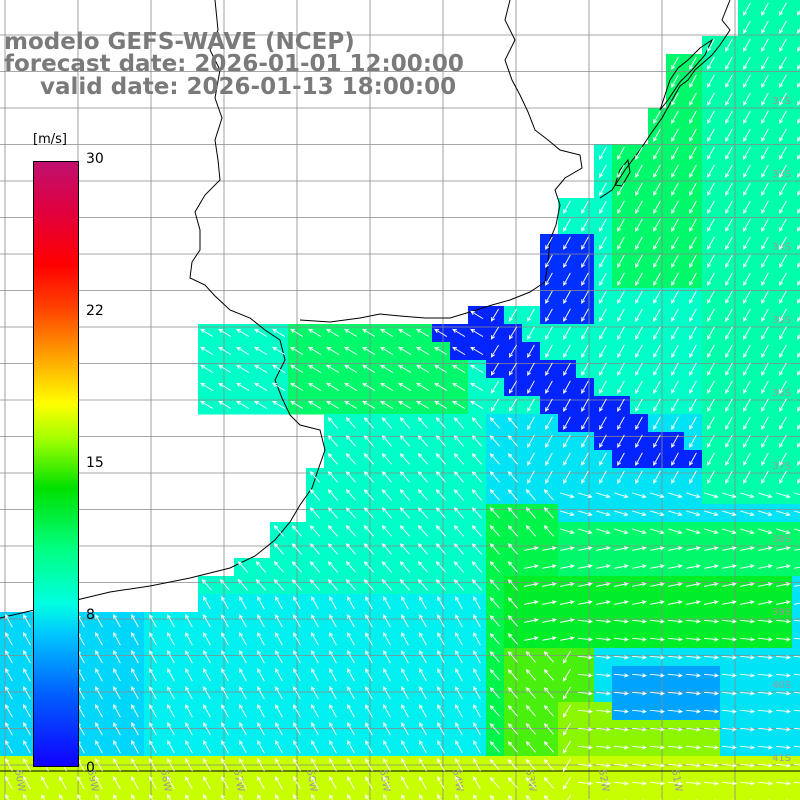  What do you see at coordinates (234, 64) in the screenshot?
I see `map-title-forecast-date: forecast date: 2026-01-01 12:00:00` at bounding box center [234, 64].